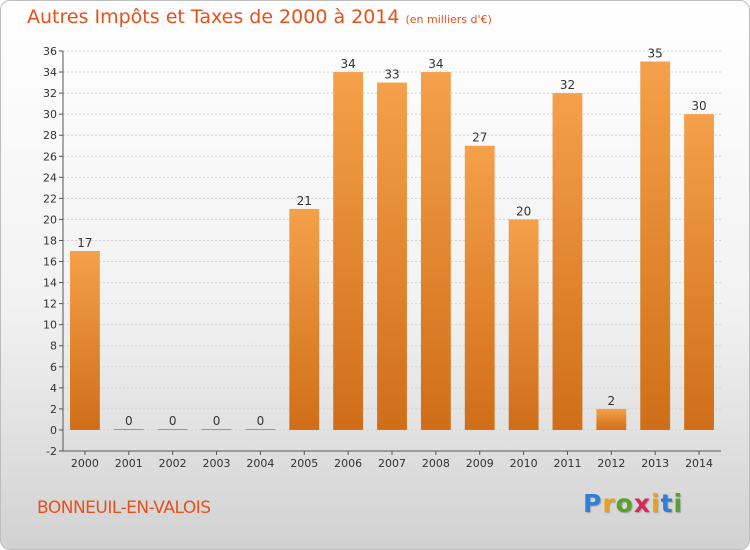  Describe the element at coordinates (611, 419) in the screenshot. I see `bar-2012` at that location.